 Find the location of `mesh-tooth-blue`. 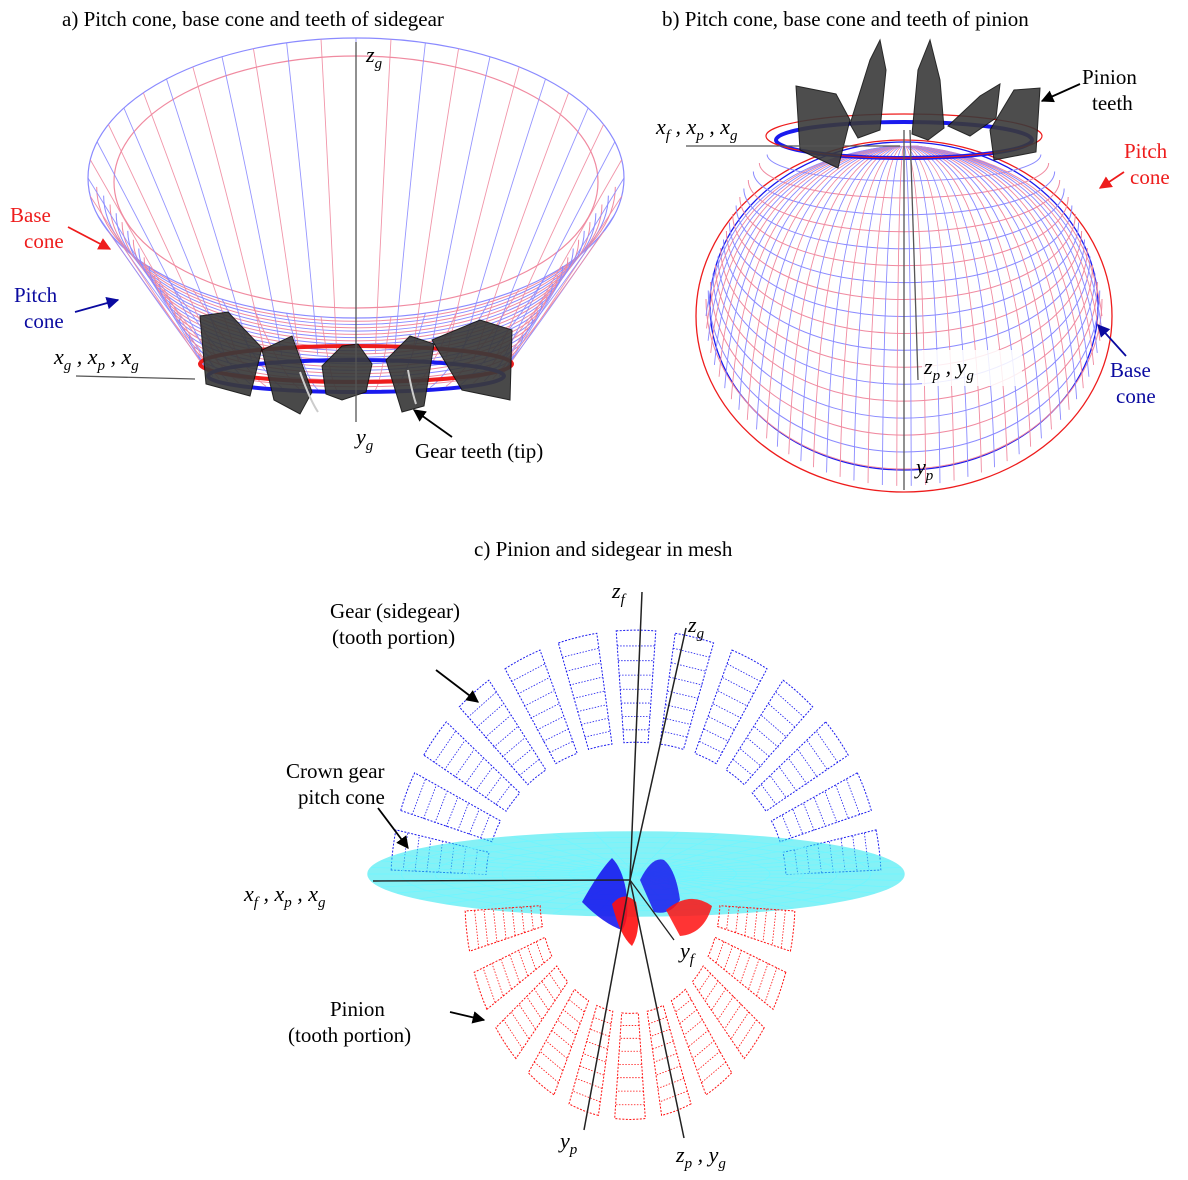

mesh-tooth-blue is located at coordinates (660, 886).